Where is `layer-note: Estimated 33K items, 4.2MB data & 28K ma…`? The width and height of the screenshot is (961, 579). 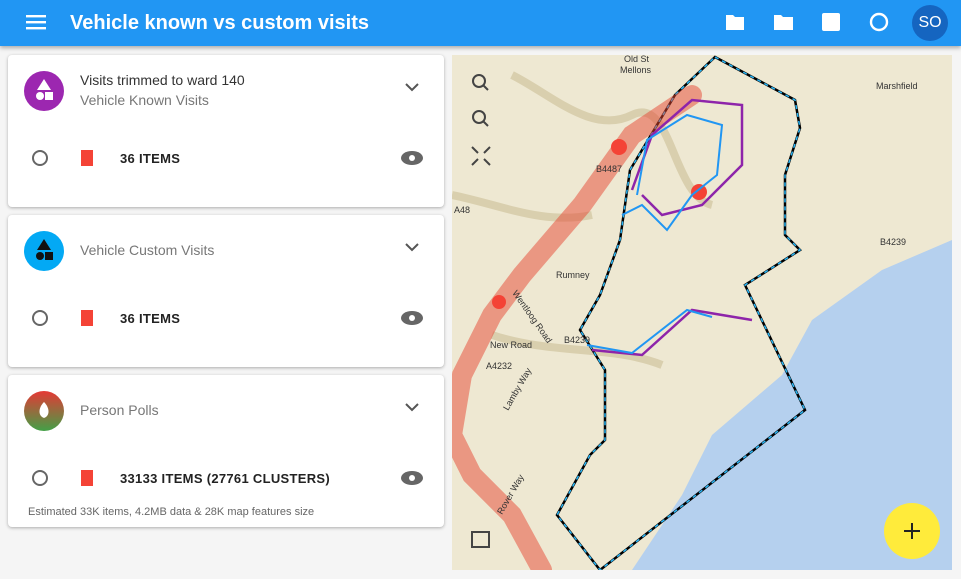 layer-note: Estimated 33K items, 4.2MB data & 28K ma… is located at coordinates (171, 512).